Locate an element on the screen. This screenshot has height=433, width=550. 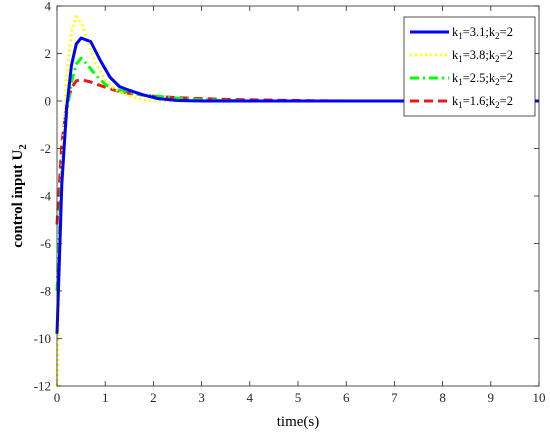
legend-entry-text: =3.8;k is located at coordinates (479, 55).